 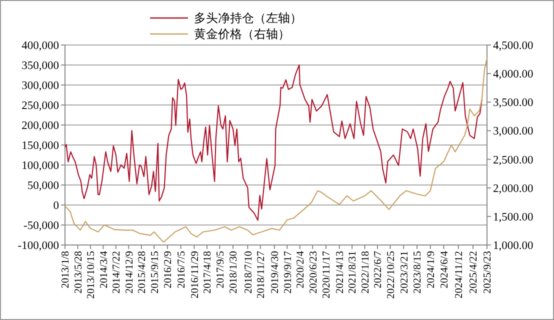 What do you see at coordinates (513, 132) in the screenshot?
I see `y2-tick-label: 3,000.00` at bounding box center [513, 132].